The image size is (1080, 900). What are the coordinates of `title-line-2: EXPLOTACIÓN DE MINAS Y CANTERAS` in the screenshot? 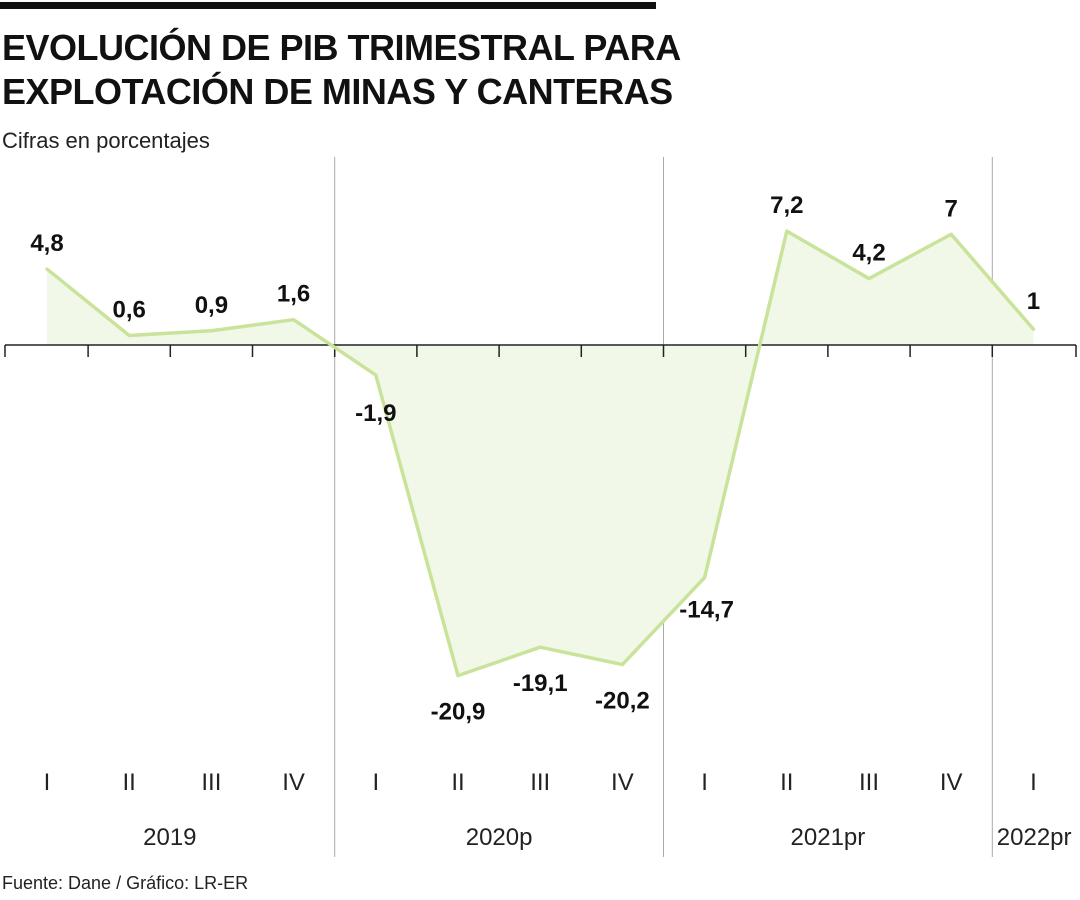 It's located at (337, 91).